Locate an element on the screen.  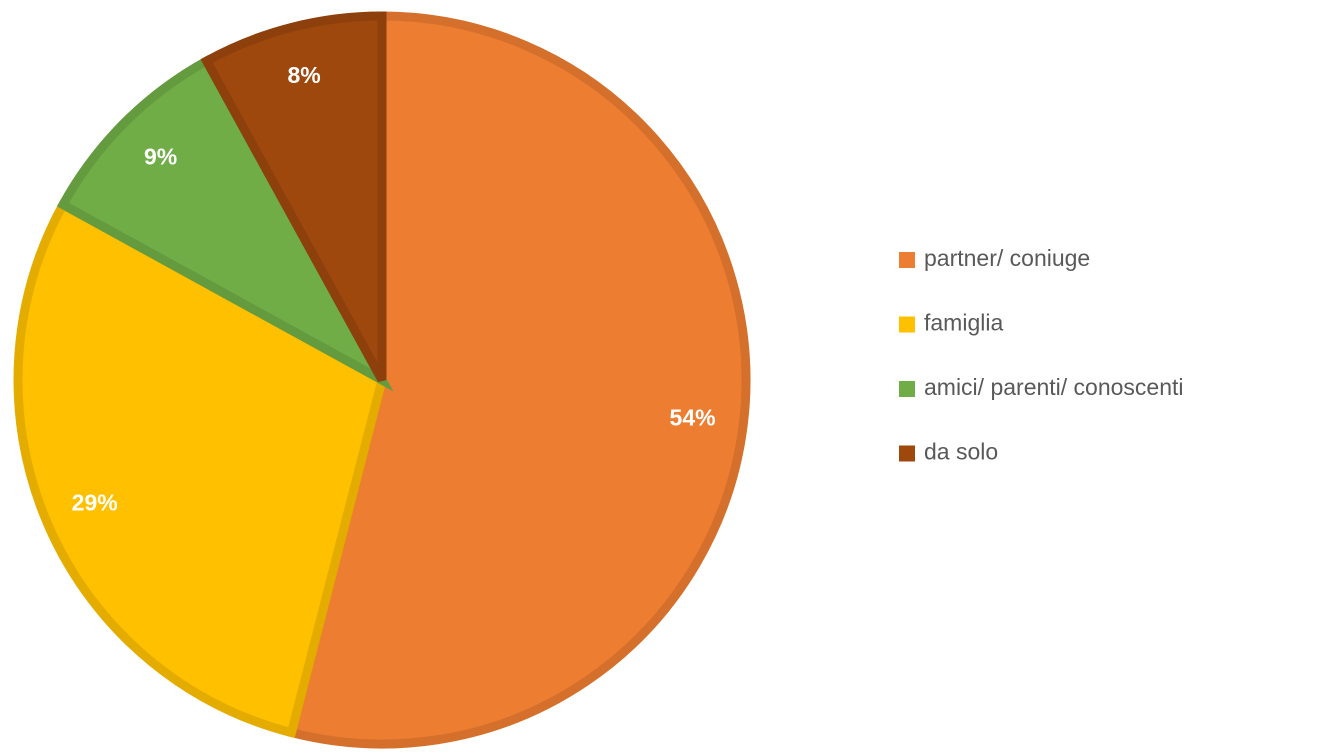
data-label: 8% is located at coordinates (304, 75).